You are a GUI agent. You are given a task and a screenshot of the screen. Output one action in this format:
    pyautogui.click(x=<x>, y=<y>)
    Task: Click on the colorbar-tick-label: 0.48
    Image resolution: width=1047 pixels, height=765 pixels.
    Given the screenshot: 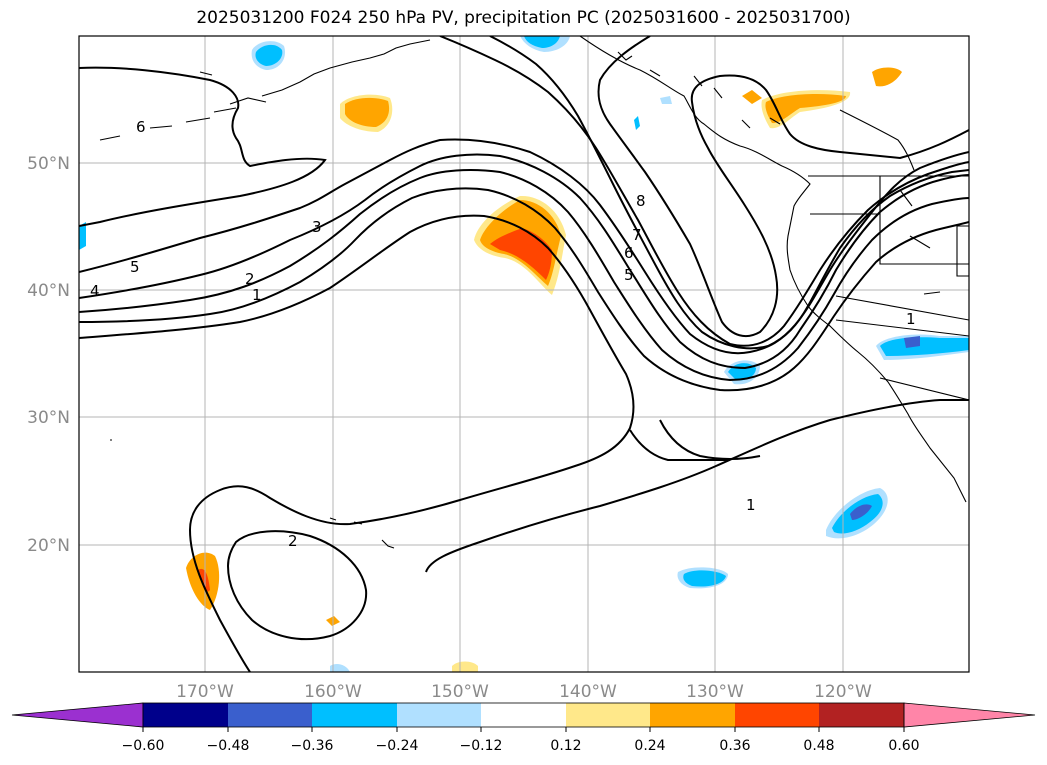 What is the action you would take?
    pyautogui.click(x=818, y=746)
    